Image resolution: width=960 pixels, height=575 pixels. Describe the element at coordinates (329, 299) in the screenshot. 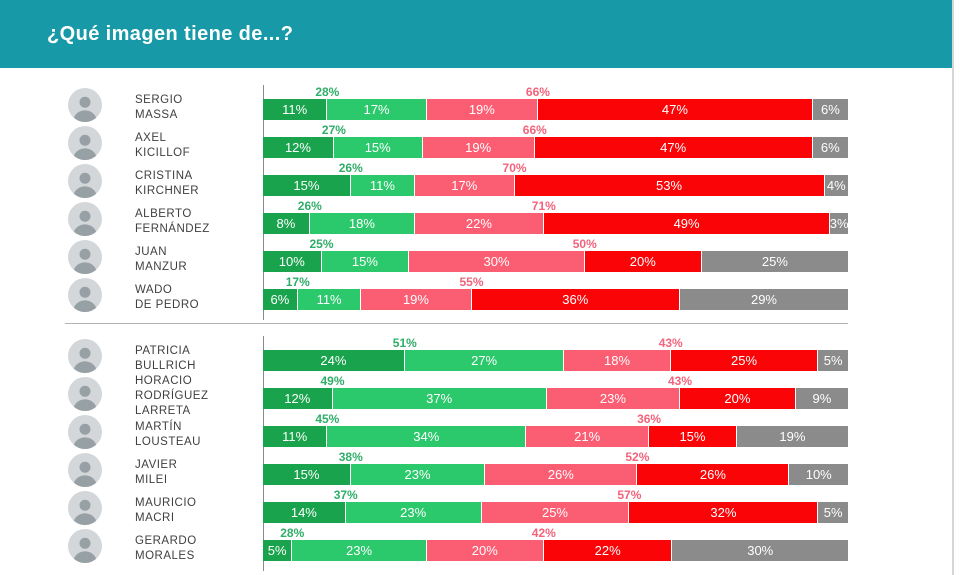

I see `segment-good: 11%` at that location.